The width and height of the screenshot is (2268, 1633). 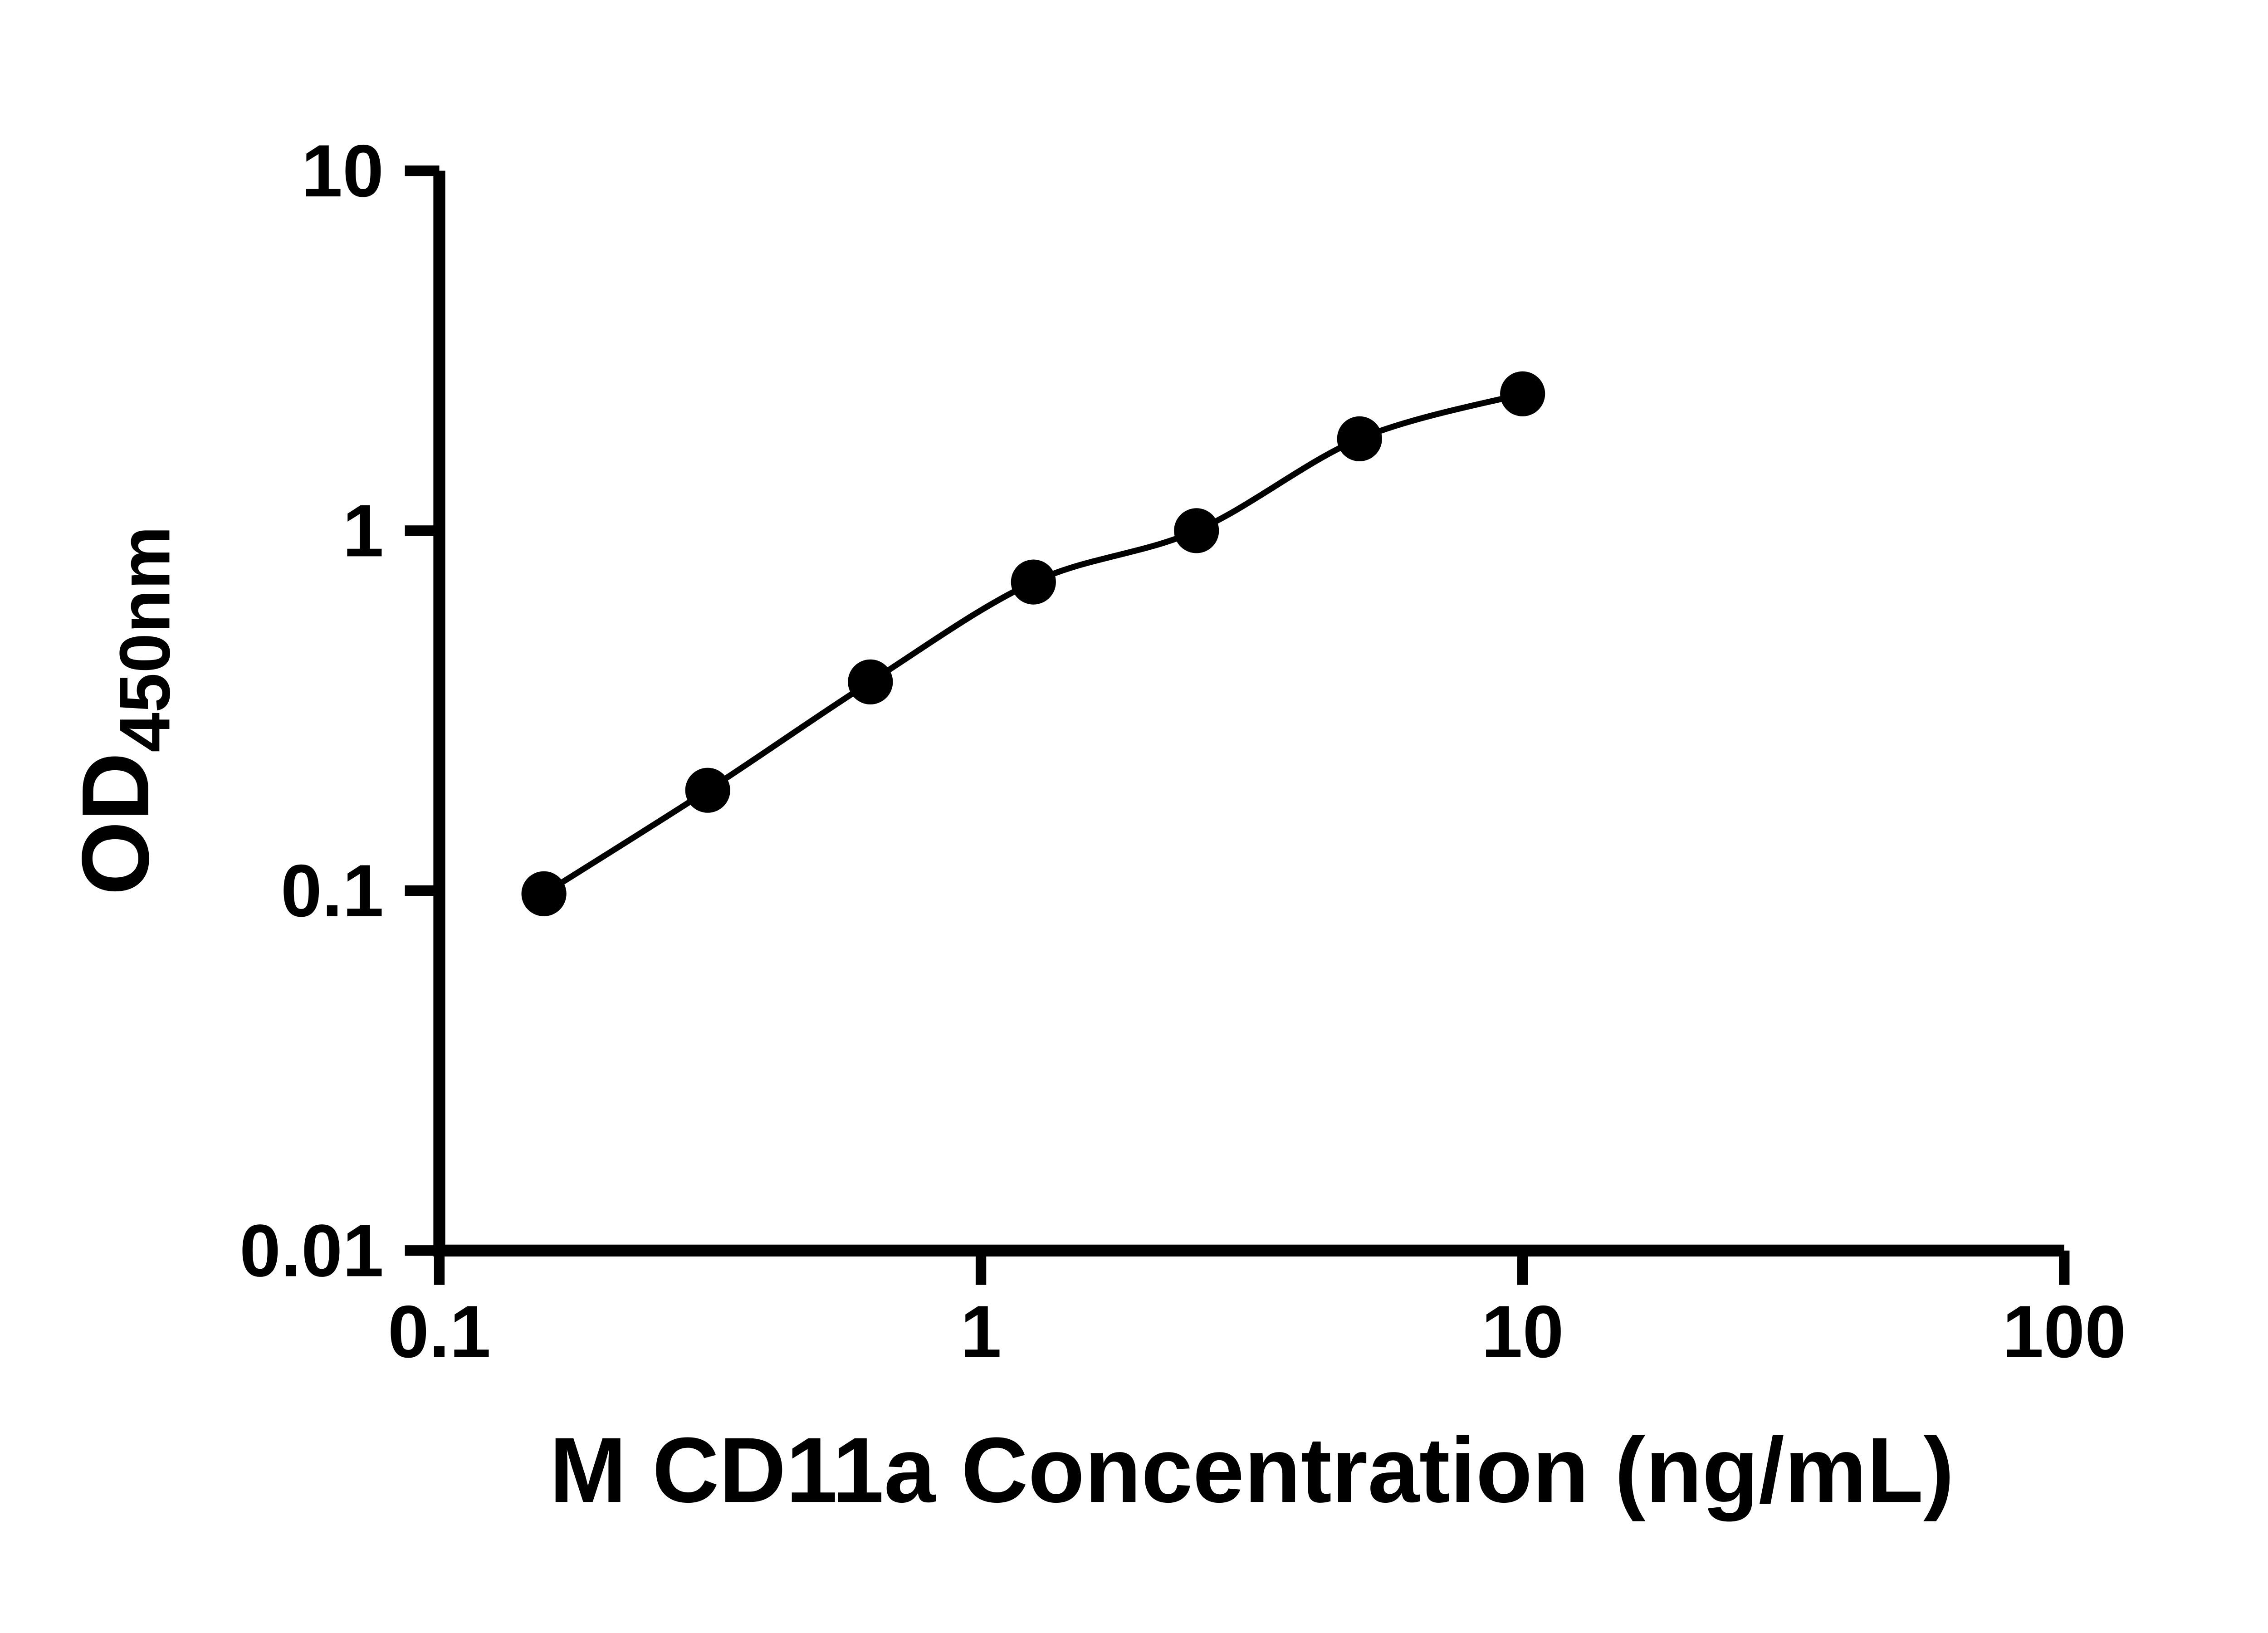 What do you see at coordinates (363, 530) in the screenshot?
I see `y-tick-label: 1` at bounding box center [363, 530].